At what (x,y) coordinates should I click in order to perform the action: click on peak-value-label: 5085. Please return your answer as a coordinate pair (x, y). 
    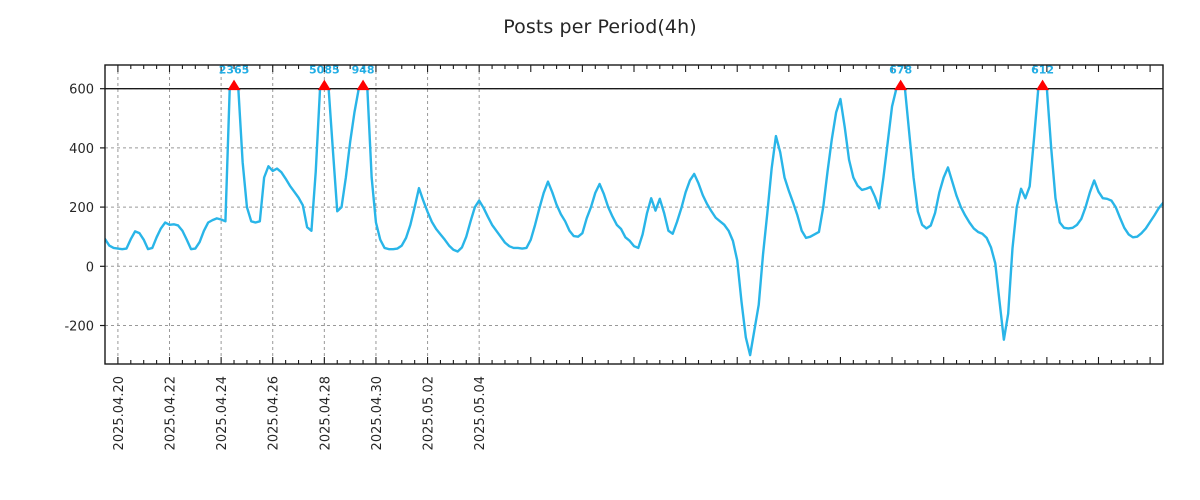
    Looking at the image, I should click on (324, 70).